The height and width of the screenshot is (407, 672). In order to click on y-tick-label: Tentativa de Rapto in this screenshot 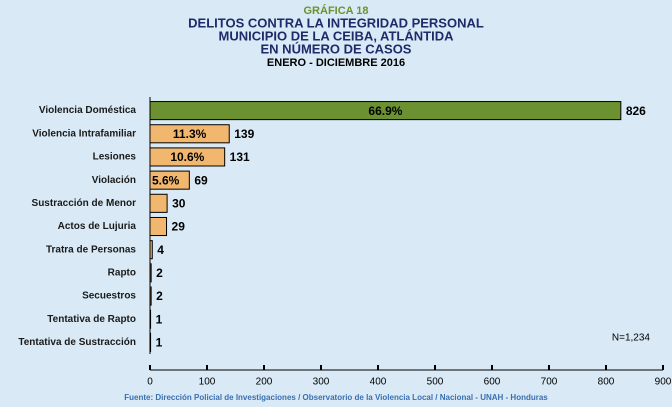, I will do `click(91, 319)`.